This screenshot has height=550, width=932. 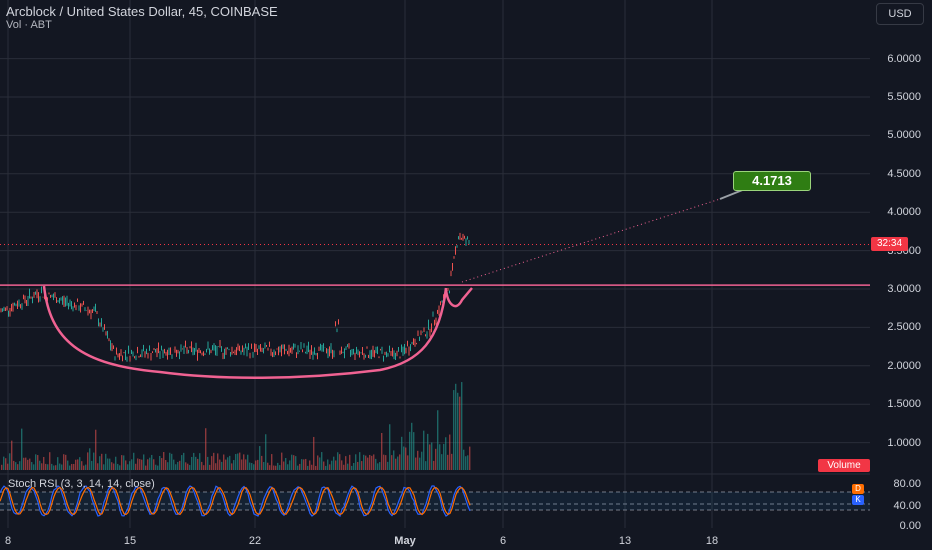 I want to click on candles, so click(x=235, y=297).